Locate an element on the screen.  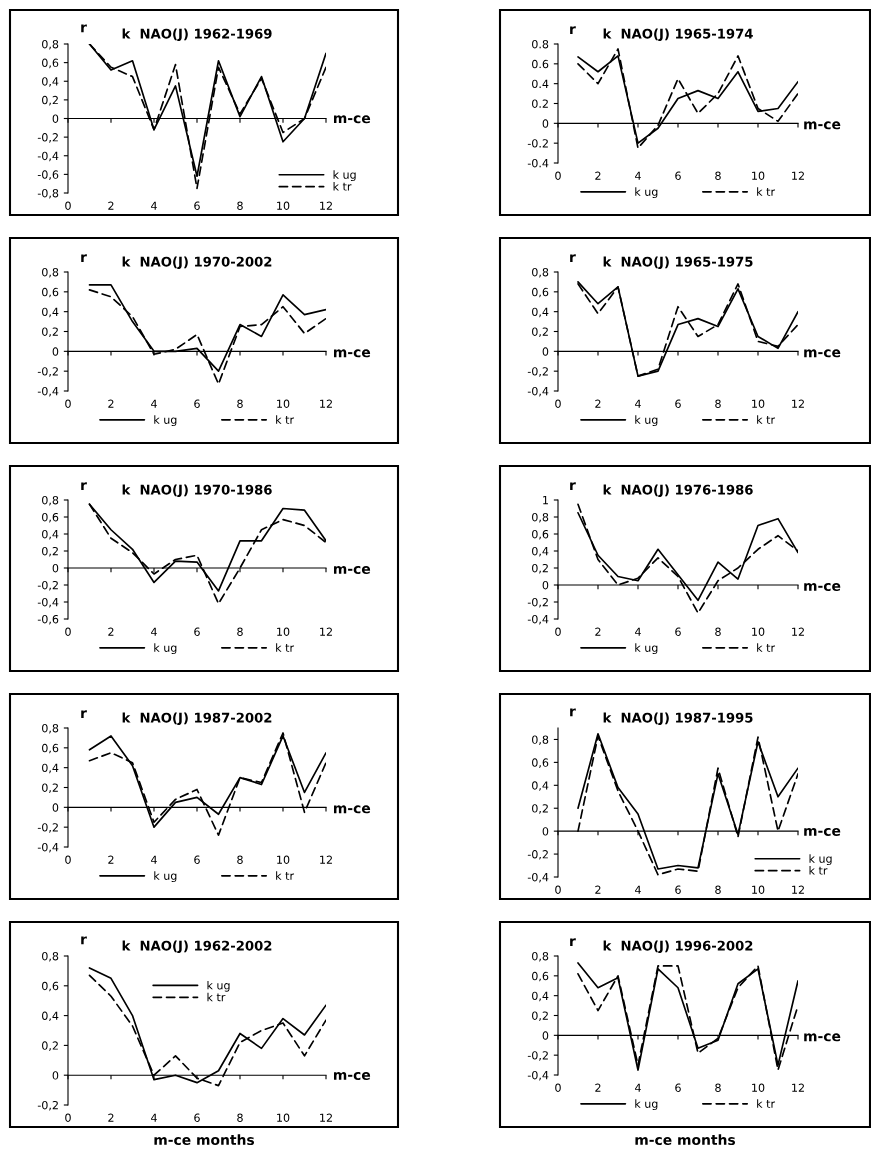
chart-title: k NAO(J) 1996-2002 is located at coordinates (678, 947).